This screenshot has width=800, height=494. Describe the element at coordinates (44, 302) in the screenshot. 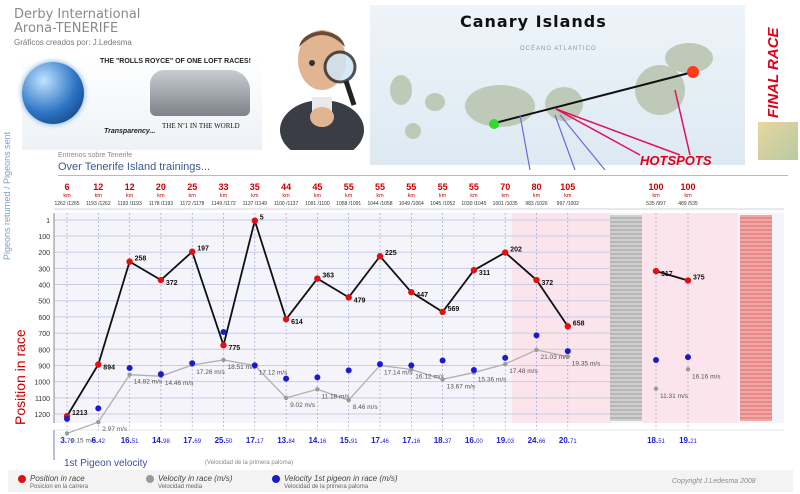

I see `y-tick-label: 500` at that location.